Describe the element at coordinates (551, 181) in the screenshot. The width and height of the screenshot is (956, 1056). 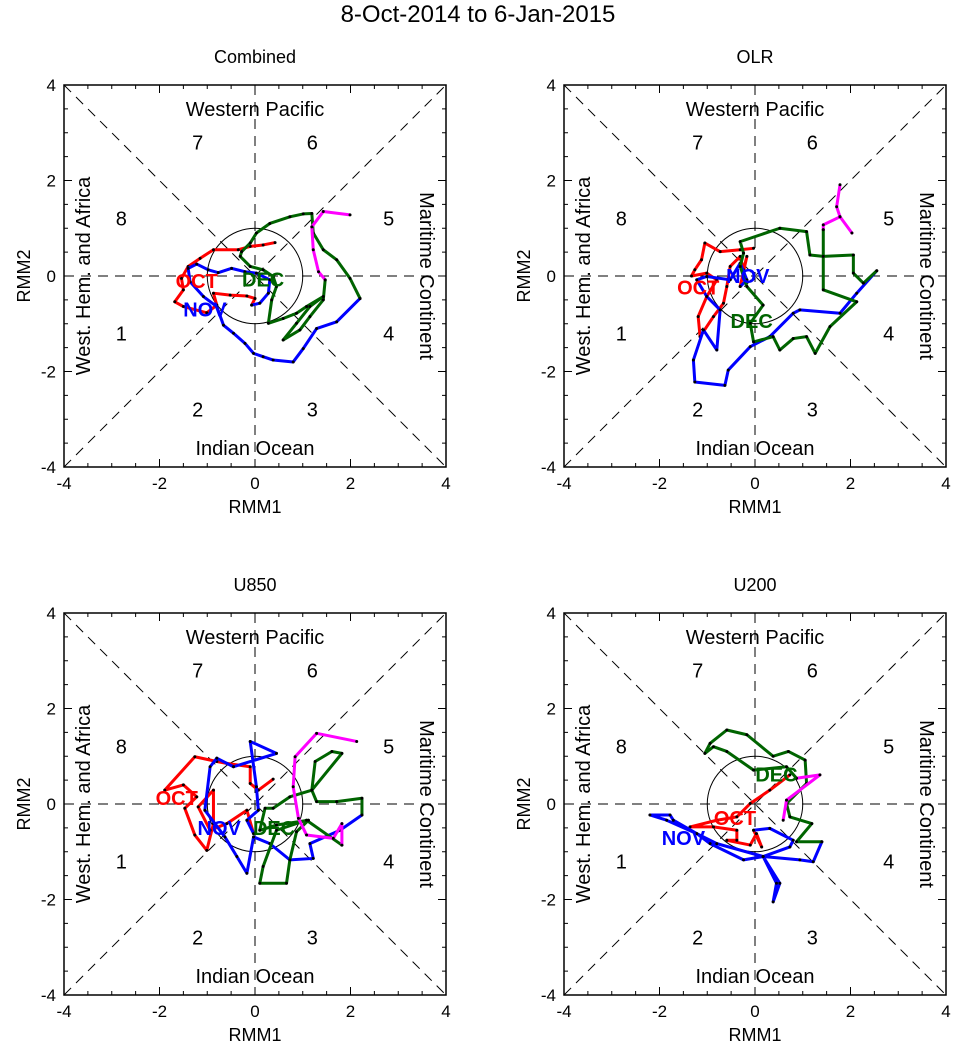
I see `y-tick-label: 2` at that location.